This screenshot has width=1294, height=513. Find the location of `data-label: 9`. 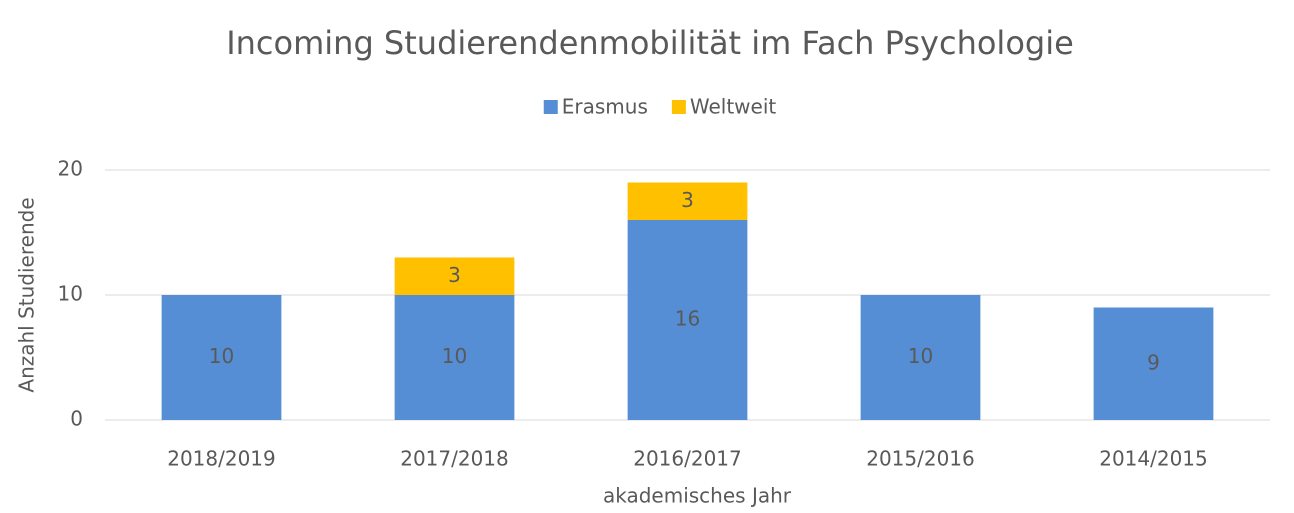

data-label: 9 is located at coordinates (1153, 362).